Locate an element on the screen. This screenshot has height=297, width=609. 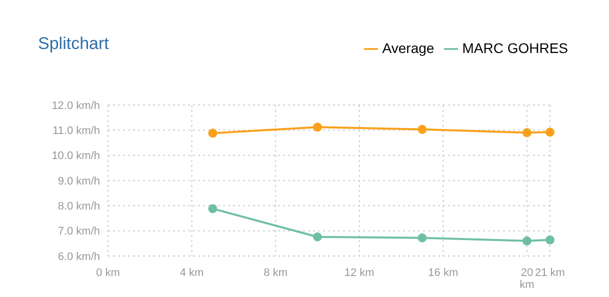
x-tick-label: 16 km is located at coordinates (443, 272).